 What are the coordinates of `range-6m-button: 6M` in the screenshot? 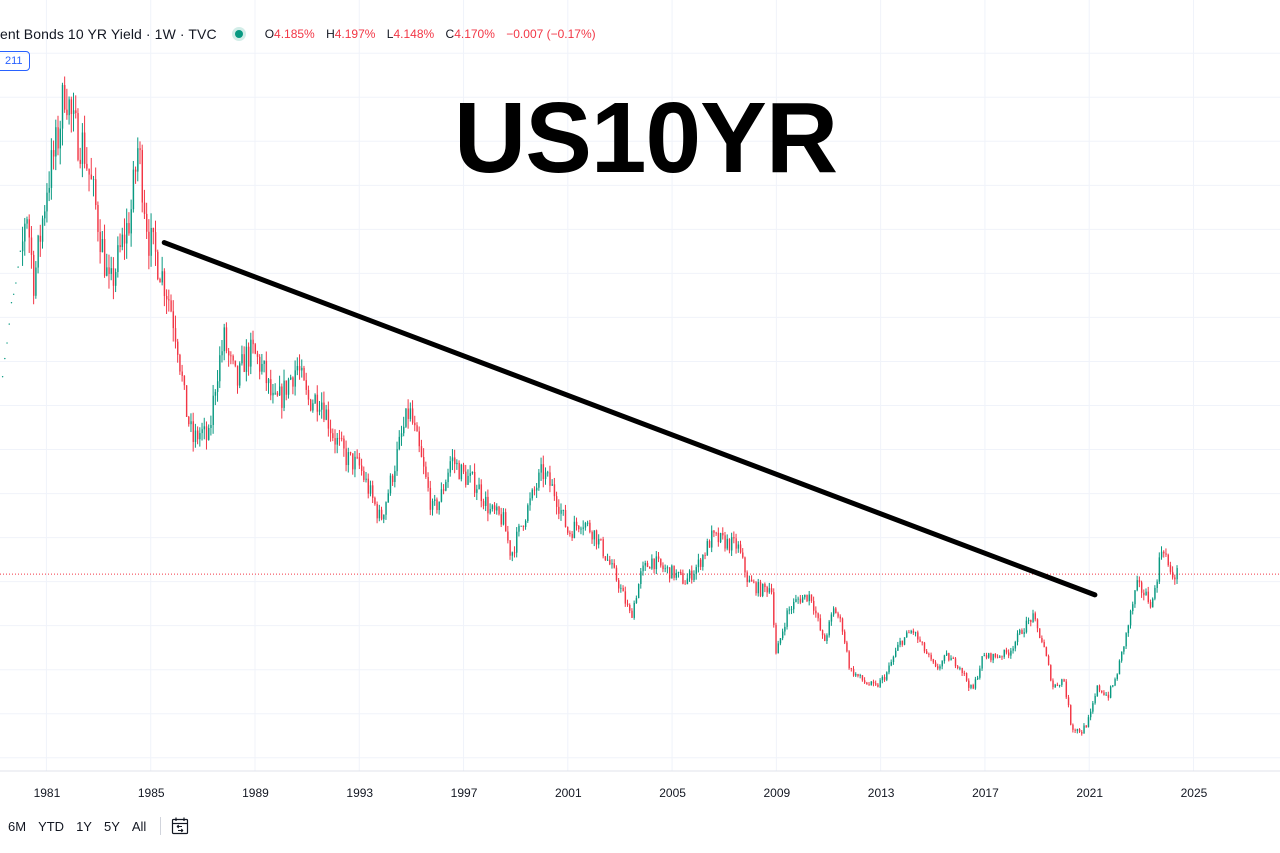 It's located at (17, 826).